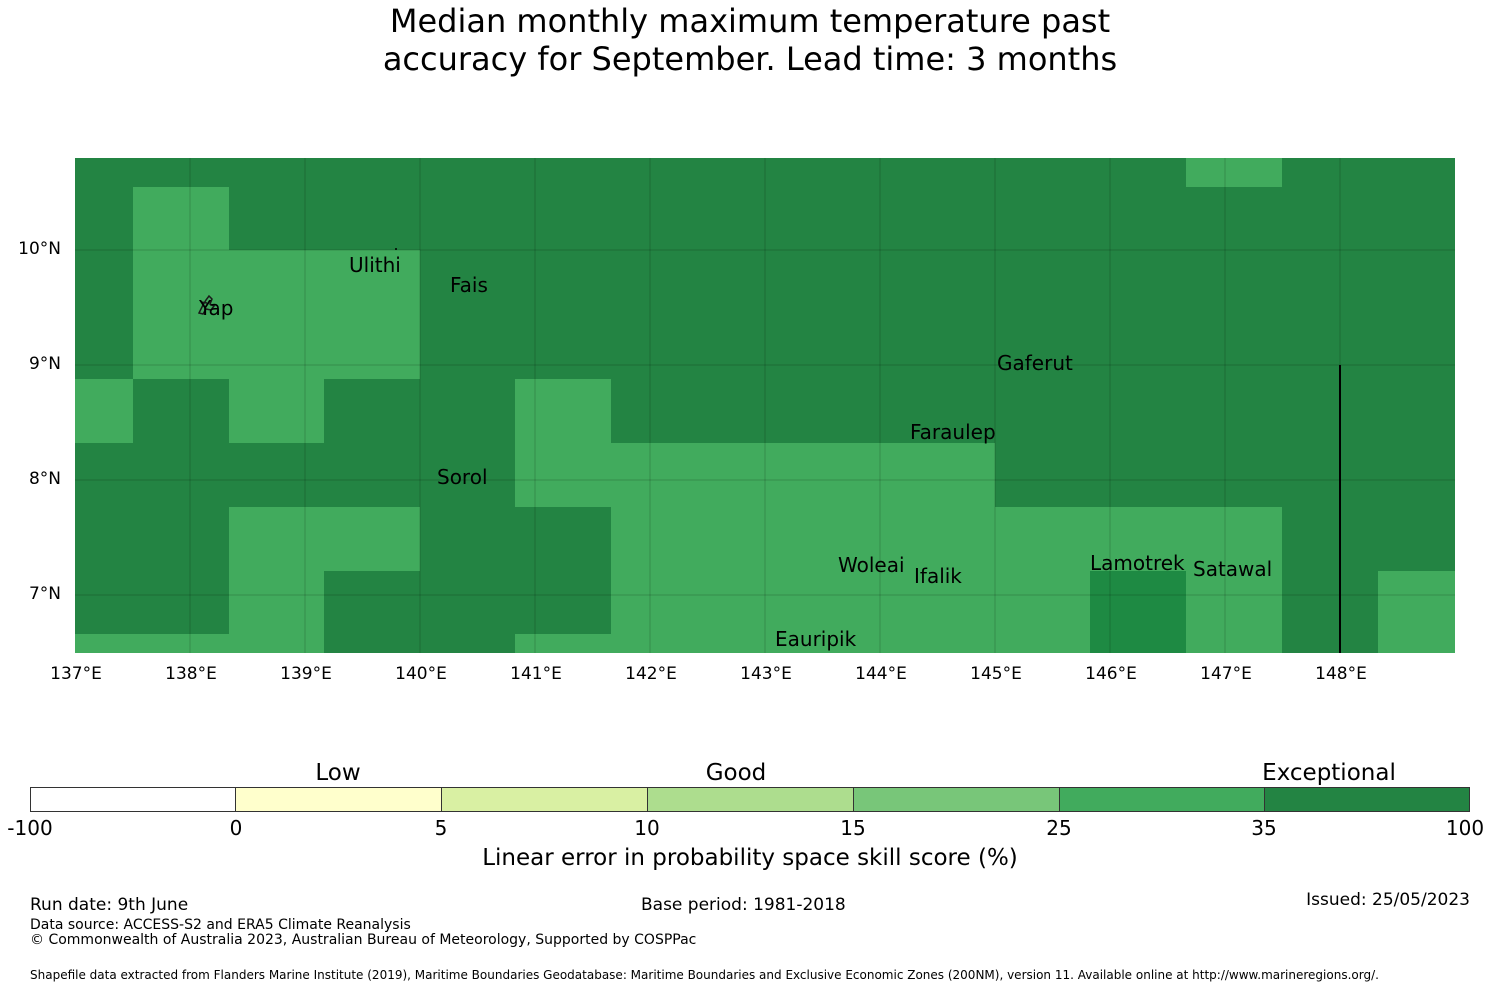  What do you see at coordinates (1111, 674) in the screenshot?
I see `lon-label-146e: 146°E` at bounding box center [1111, 674].